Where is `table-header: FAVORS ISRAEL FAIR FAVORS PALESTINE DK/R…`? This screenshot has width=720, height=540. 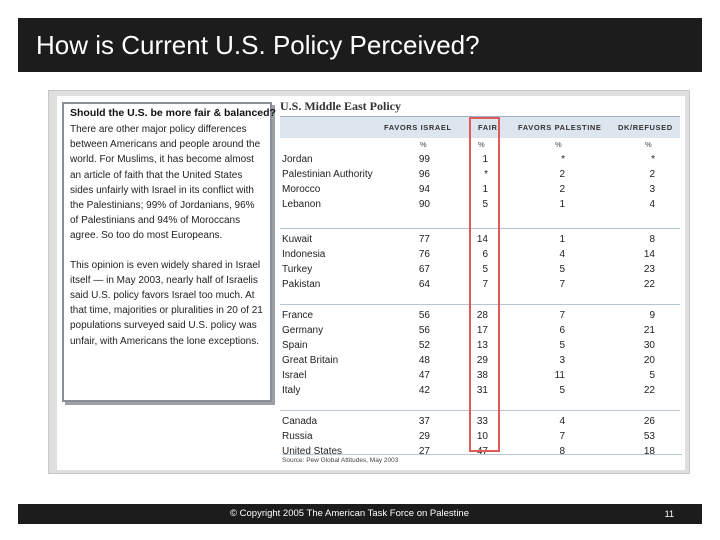 table-header: FAVORS ISRAEL FAIR FAVORS PALESTINE DK/R… is located at coordinates (480, 127).